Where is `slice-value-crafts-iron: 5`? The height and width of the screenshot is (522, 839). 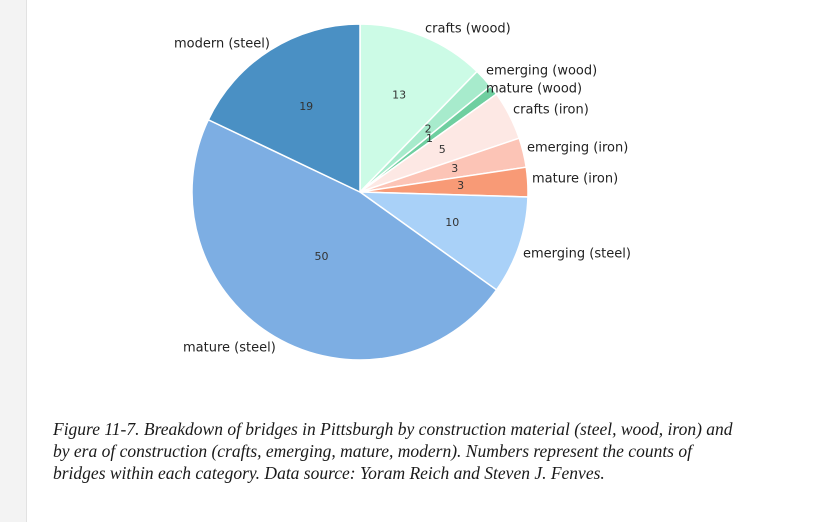
slice-value-crafts-iron: 5 is located at coordinates (442, 149).